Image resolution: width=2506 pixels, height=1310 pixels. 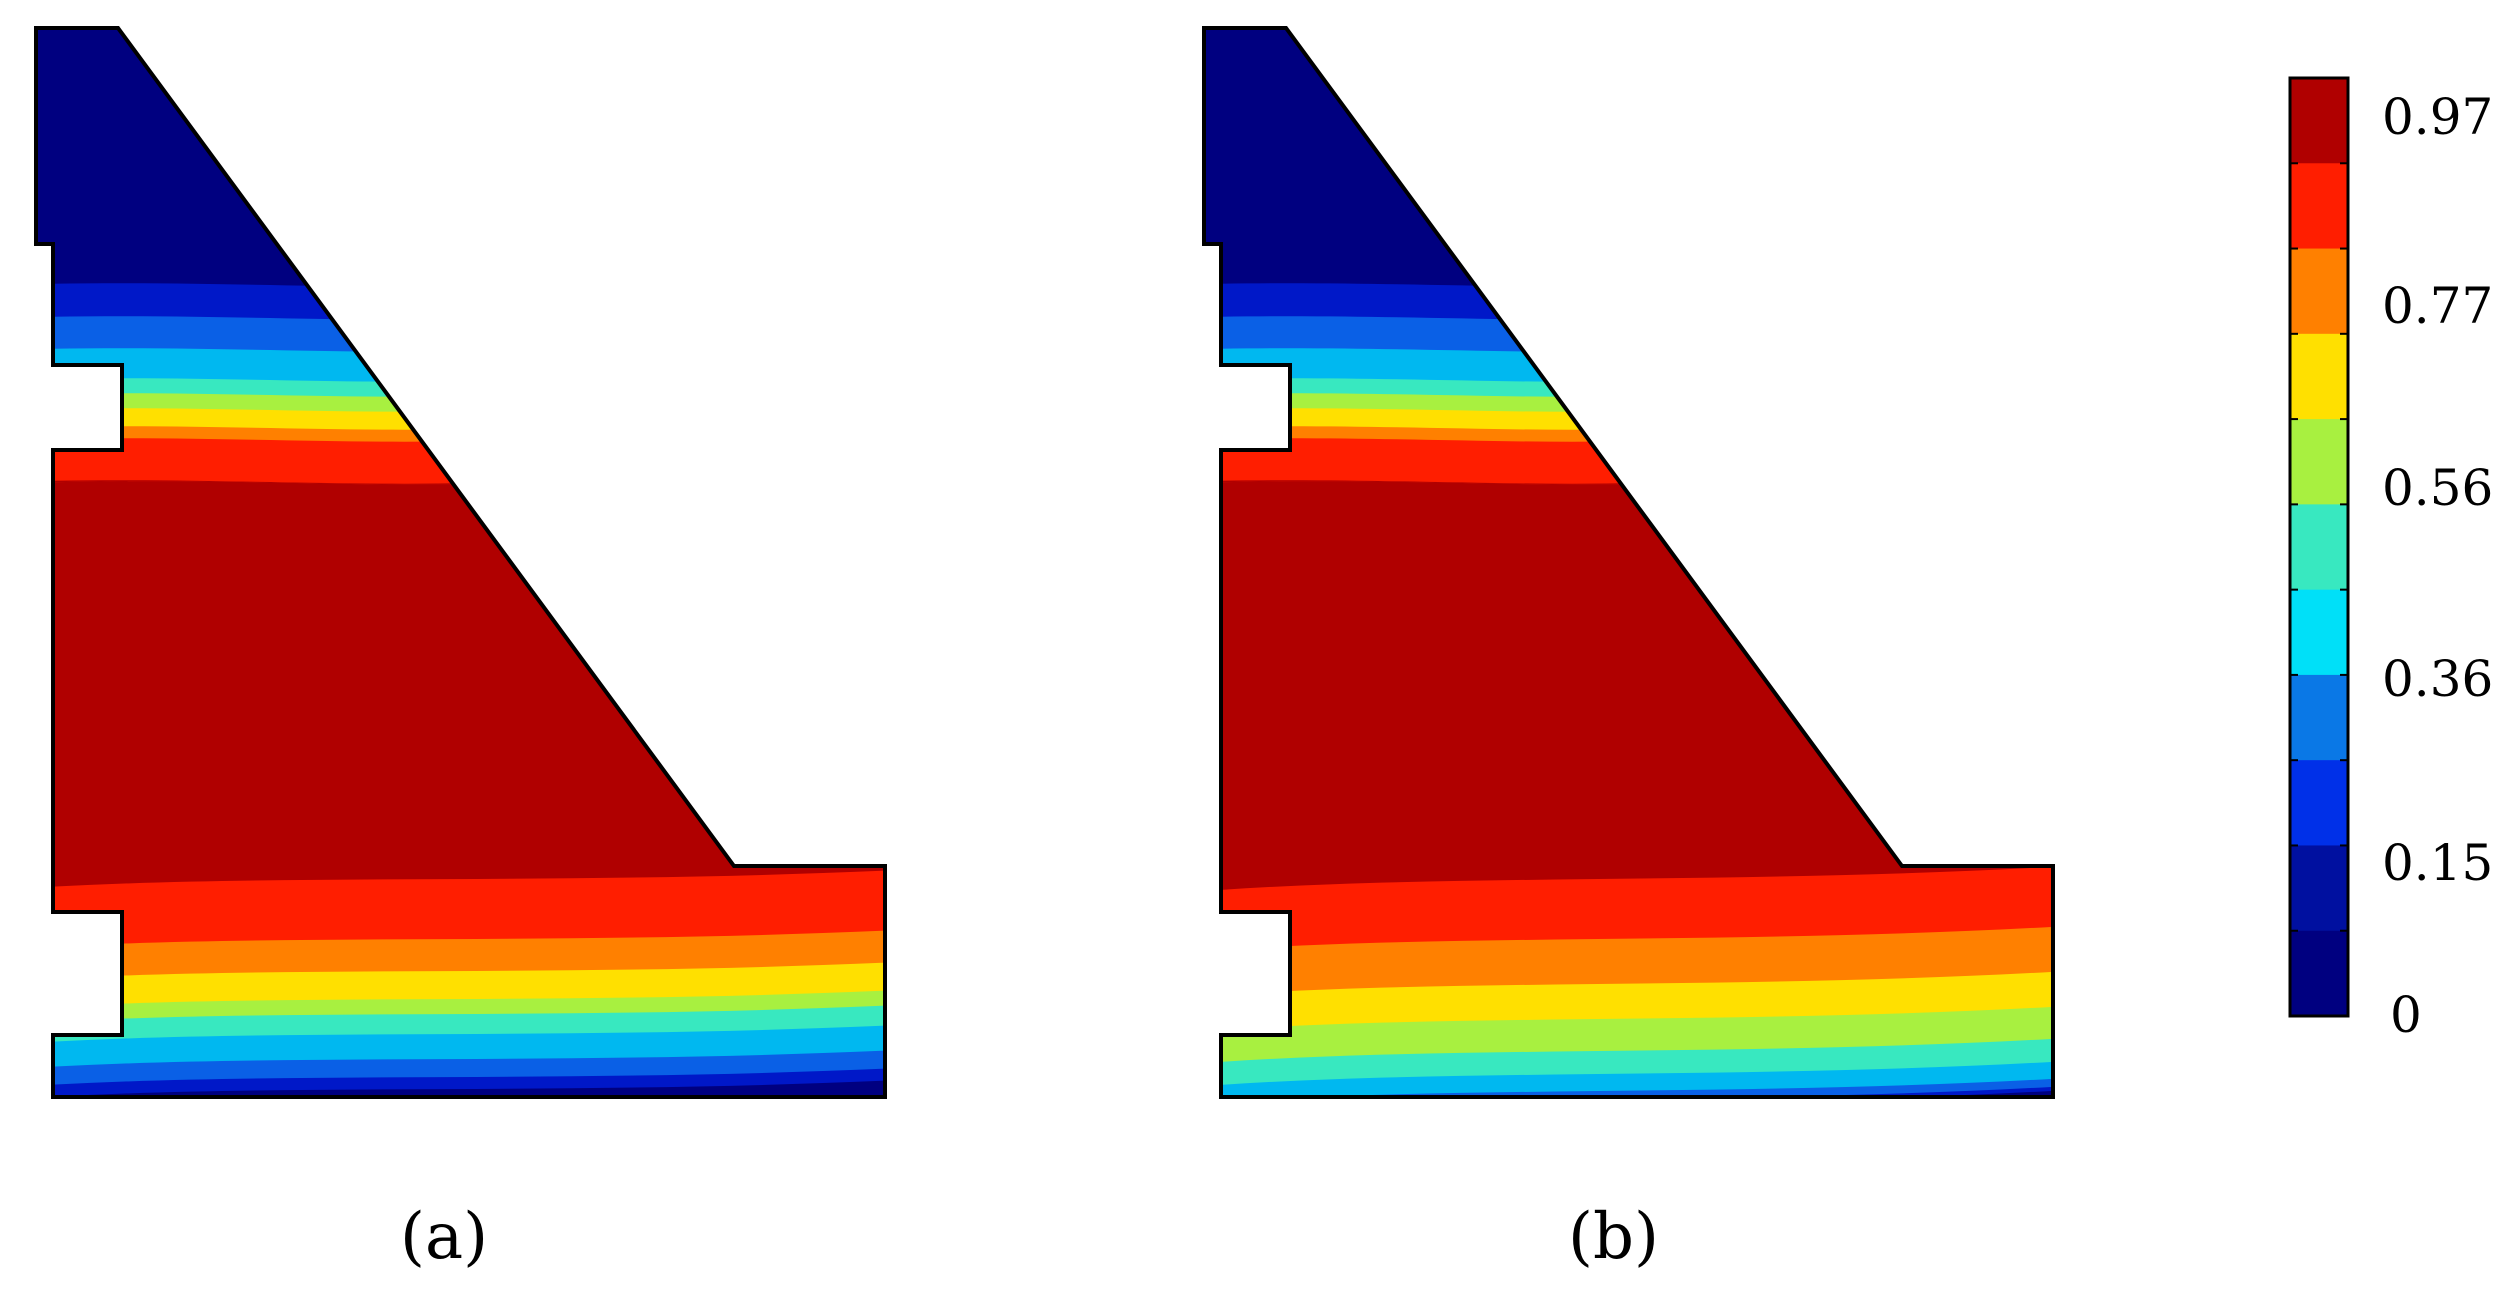 What do you see at coordinates (444, 1237) in the screenshot?
I see `panel-a-label: (a)` at bounding box center [444, 1237].